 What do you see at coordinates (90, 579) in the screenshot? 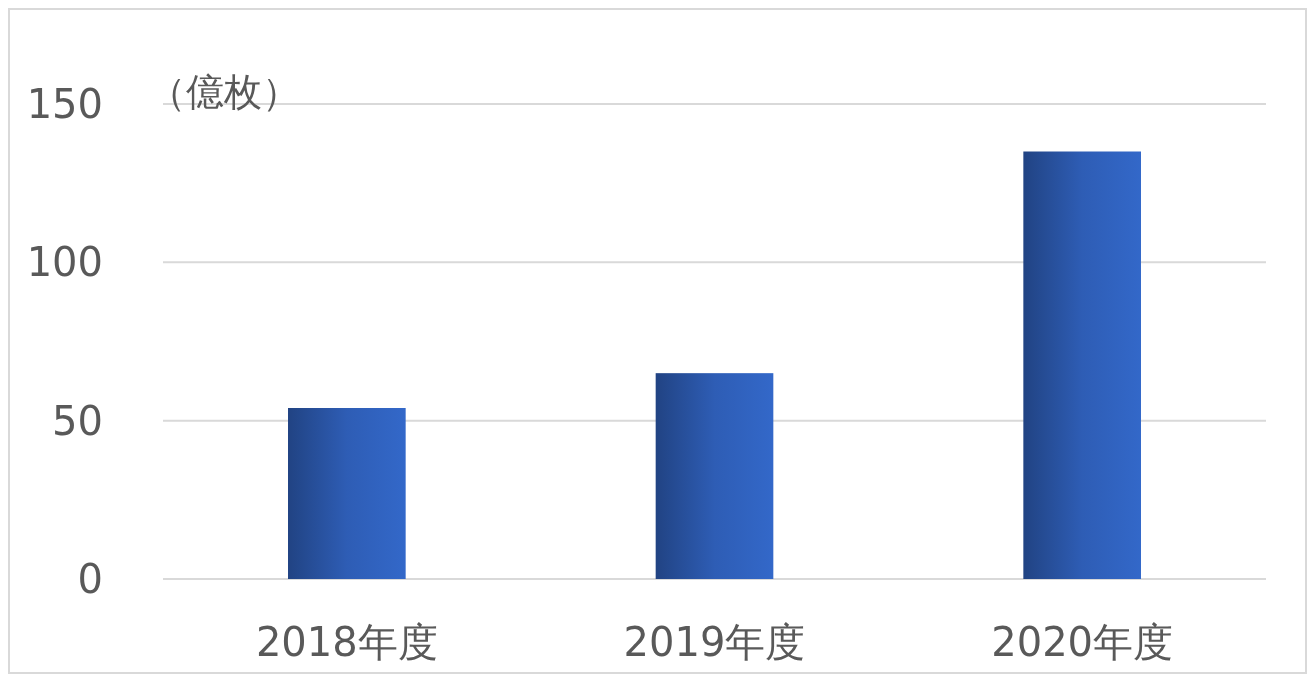
I see `y-tick-label: 0` at bounding box center [90, 579].